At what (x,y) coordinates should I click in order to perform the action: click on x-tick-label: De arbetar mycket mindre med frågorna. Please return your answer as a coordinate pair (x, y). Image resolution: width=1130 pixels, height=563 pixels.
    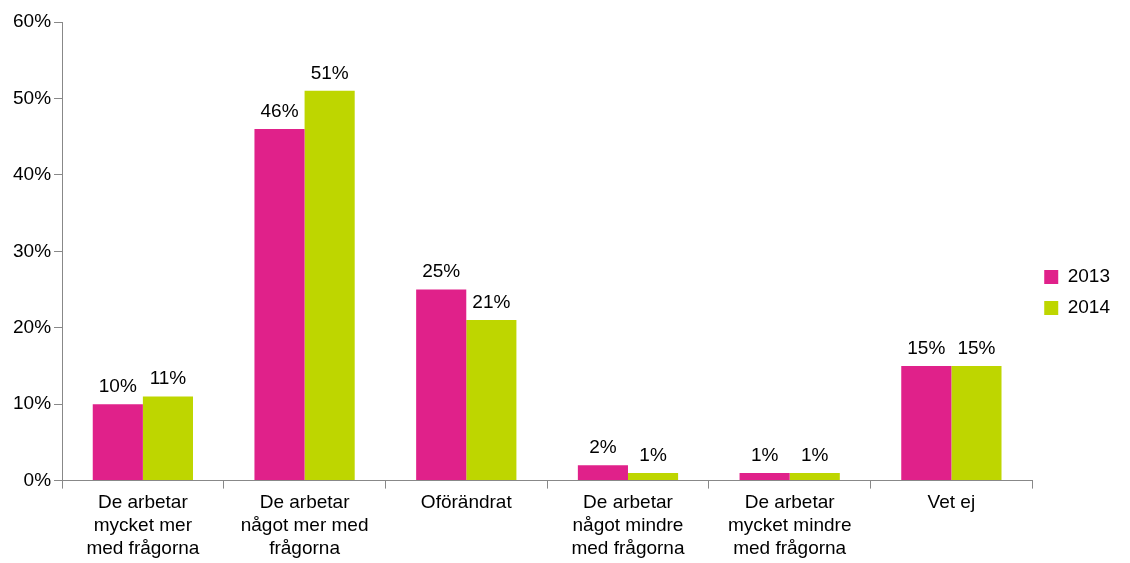
    Looking at the image, I should click on (789, 524).